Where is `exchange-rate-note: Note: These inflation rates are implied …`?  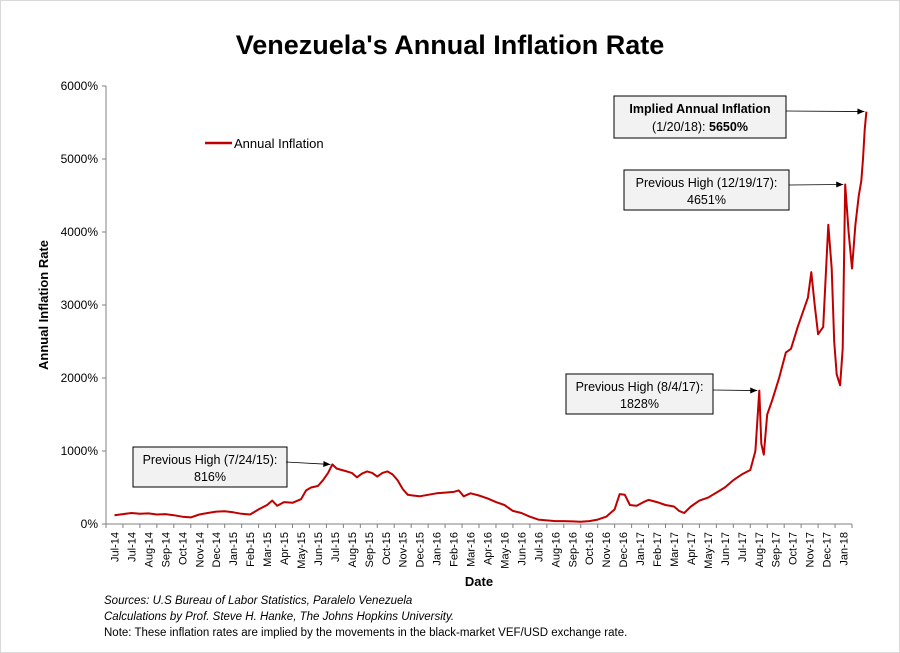 exchange-rate-note: Note: These inflation rates are implied … is located at coordinates (366, 633).